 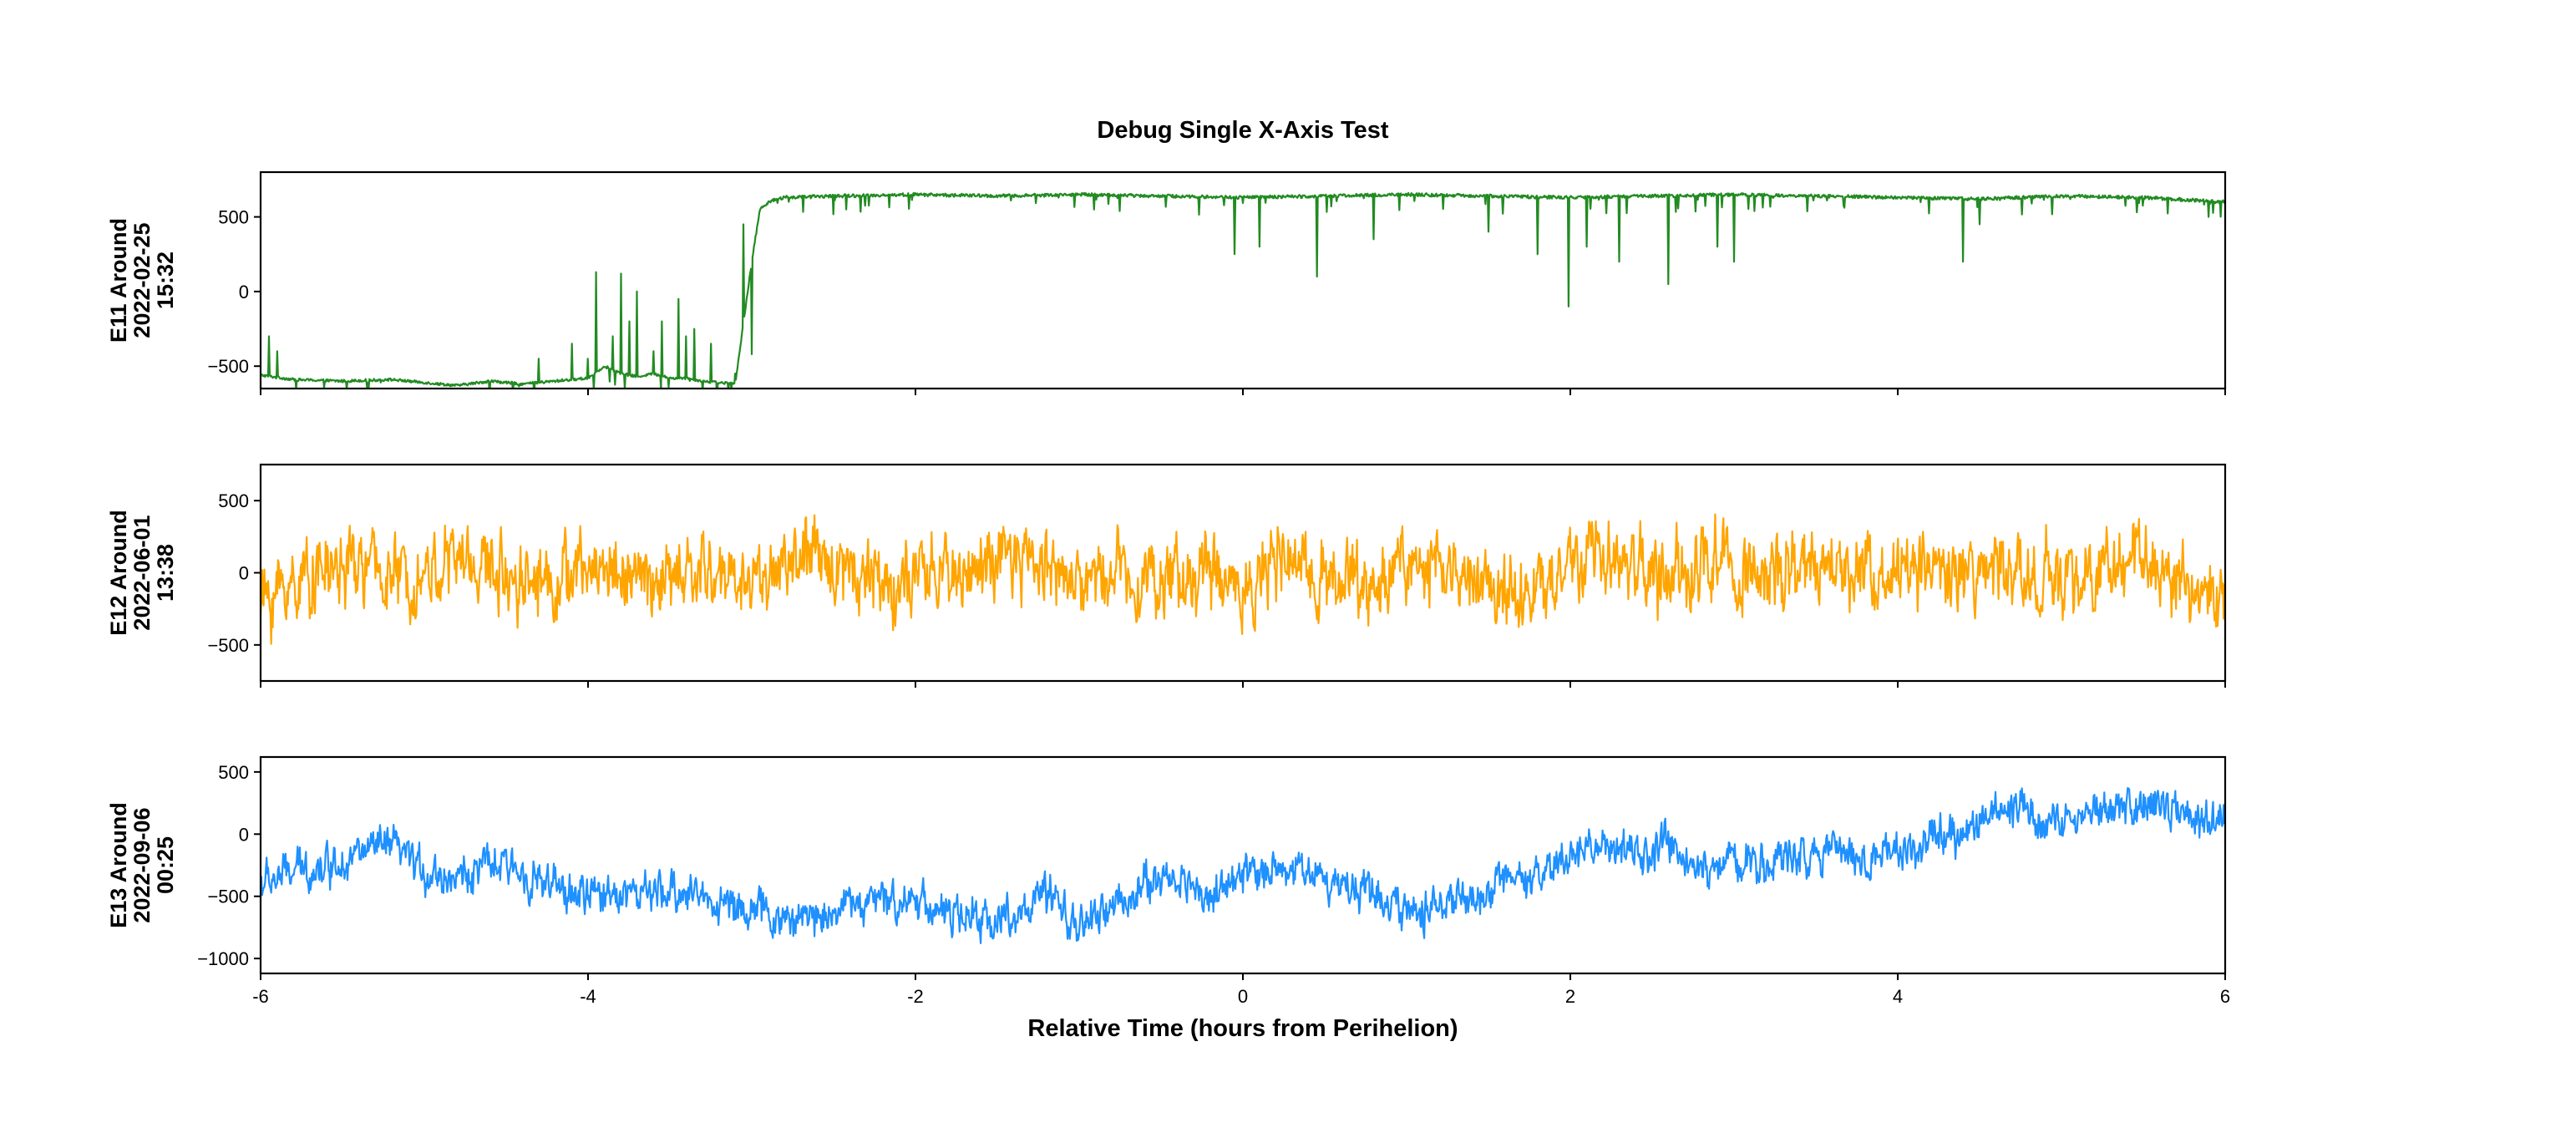 I want to click on y-axis-label-line: E11 Around, so click(x=118, y=280).